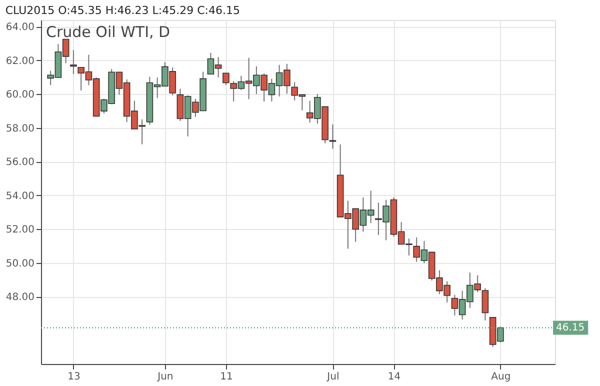 The width and height of the screenshot is (600, 386). What do you see at coordinates (165, 377) in the screenshot?
I see `x-tick-label: Jun` at bounding box center [165, 377].